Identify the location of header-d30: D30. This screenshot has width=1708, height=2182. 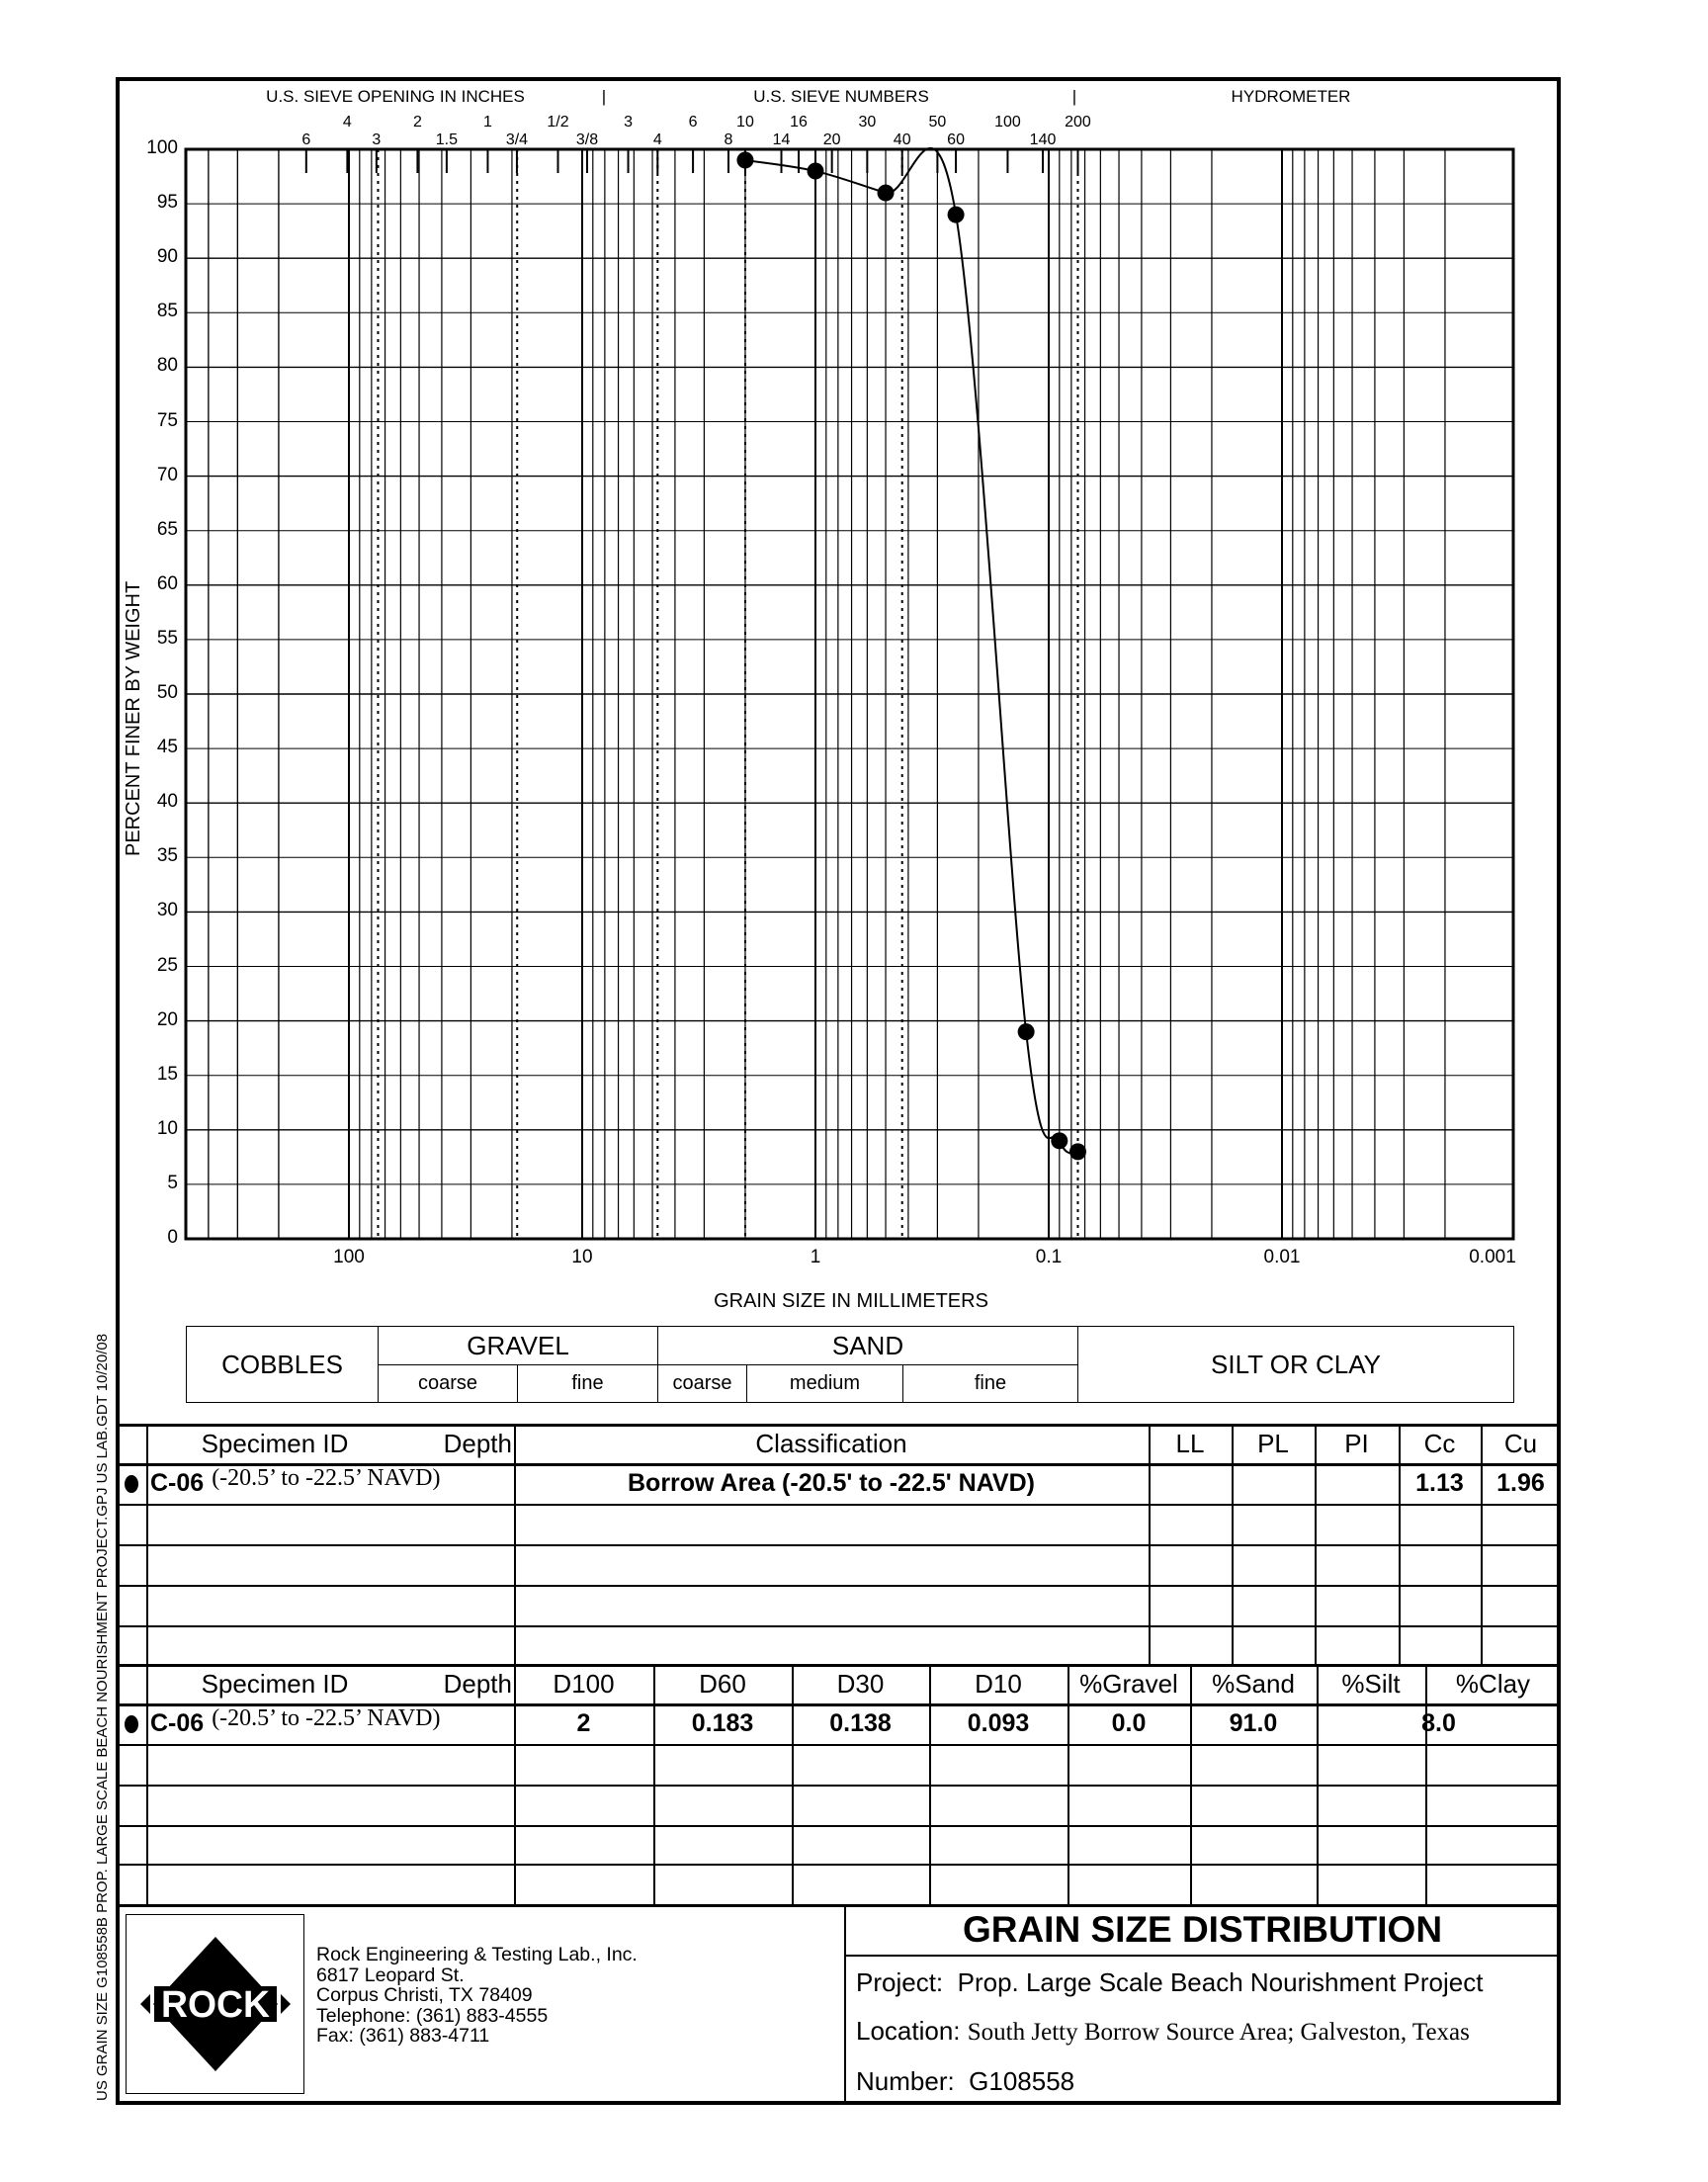
(860, 1683).